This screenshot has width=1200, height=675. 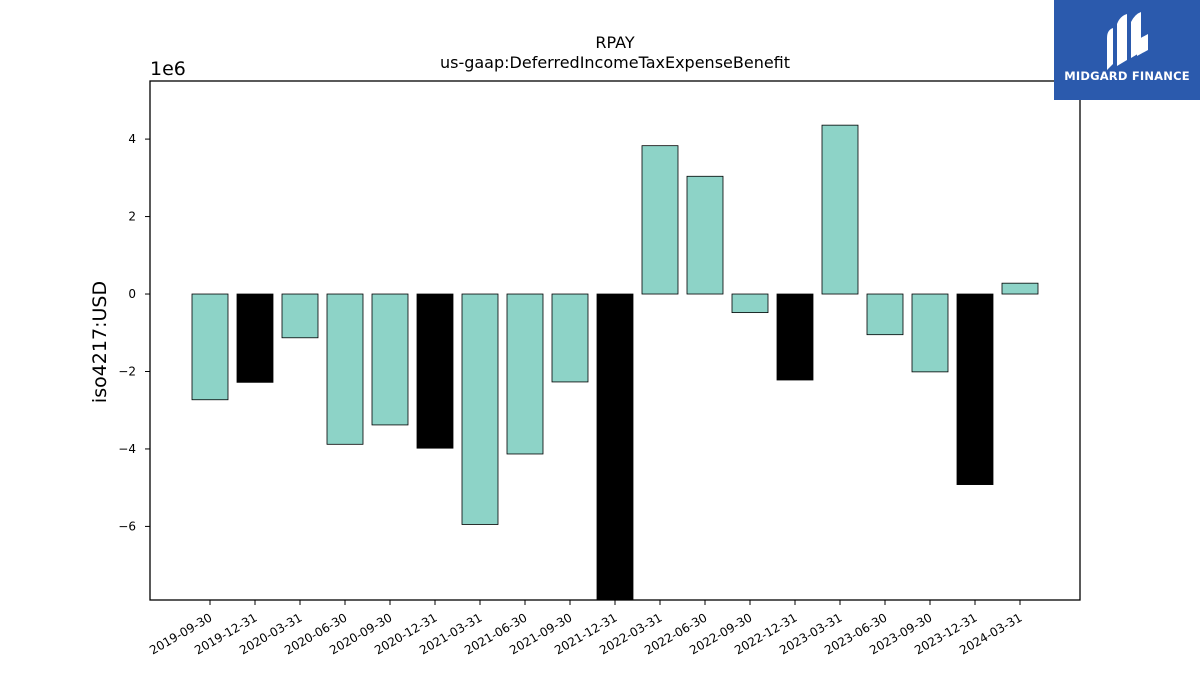 I want to click on y-tick-label: −2, so click(x=127, y=371).